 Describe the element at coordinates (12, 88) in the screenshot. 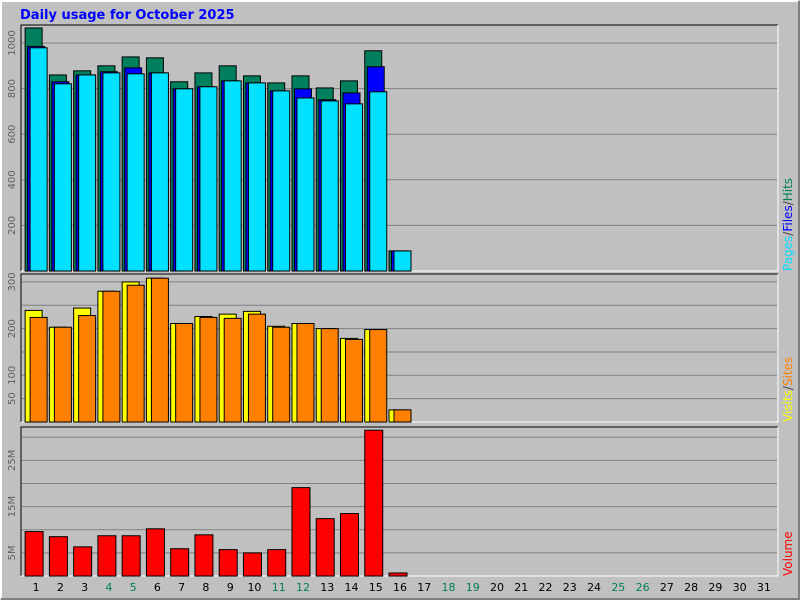

I see `y-tick-label: 800` at that location.